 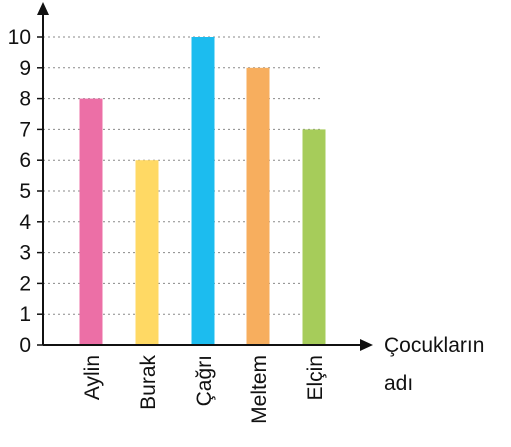 What do you see at coordinates (25, 129) in the screenshot?
I see `y-tick-label: 7` at bounding box center [25, 129].